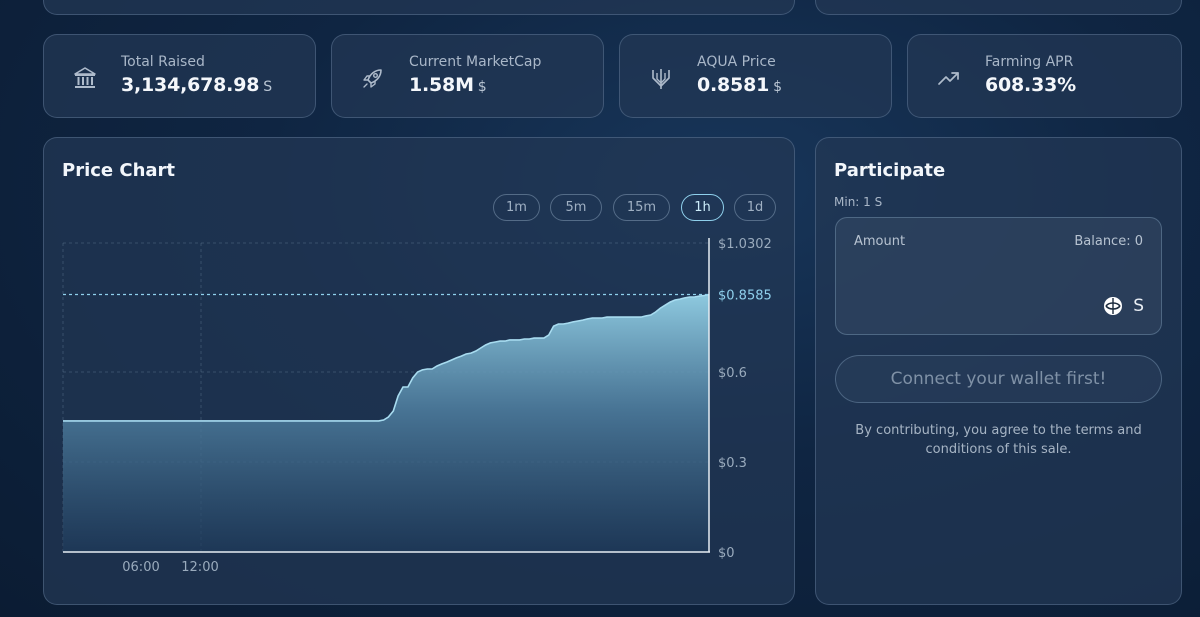  Describe the element at coordinates (196, 85) in the screenshot. I see `stat-value: 3,134,678.98 S` at that location.